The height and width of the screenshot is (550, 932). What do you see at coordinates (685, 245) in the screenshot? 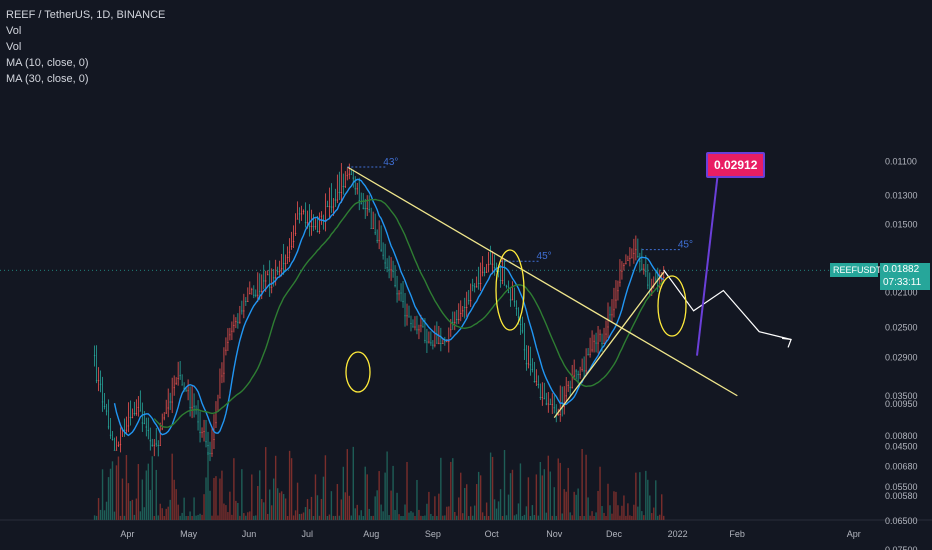
I see `angle-label: 45°` at bounding box center [685, 245].